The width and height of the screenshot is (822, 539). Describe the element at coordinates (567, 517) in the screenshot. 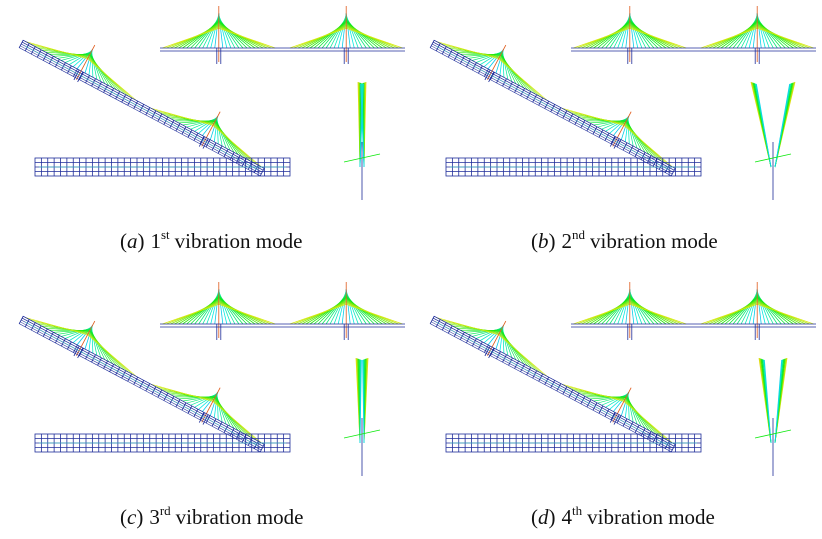

I see `caption-number: 4` at that location.